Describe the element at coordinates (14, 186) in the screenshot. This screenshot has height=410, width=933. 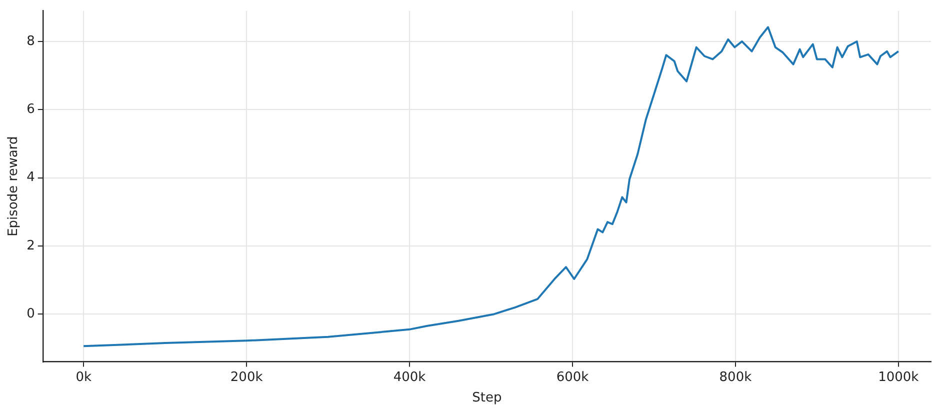
I see `y-axis-title: Episode reward` at that location.